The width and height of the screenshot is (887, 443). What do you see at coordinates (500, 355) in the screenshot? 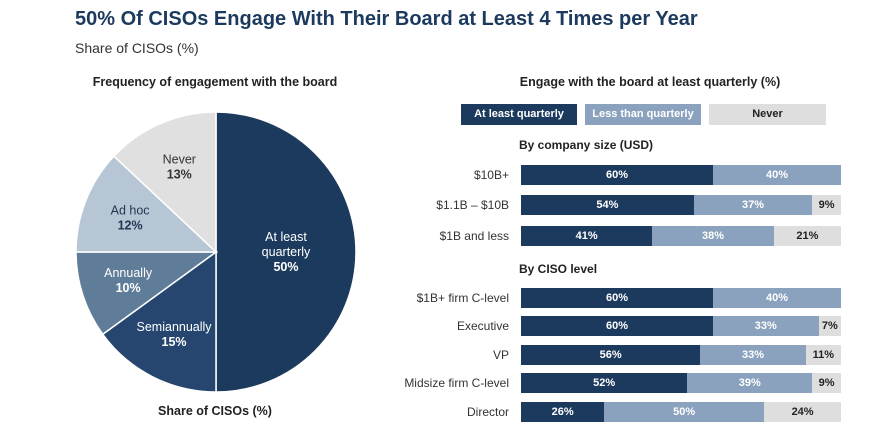
I see `row-label-vp: VP` at bounding box center [500, 355].